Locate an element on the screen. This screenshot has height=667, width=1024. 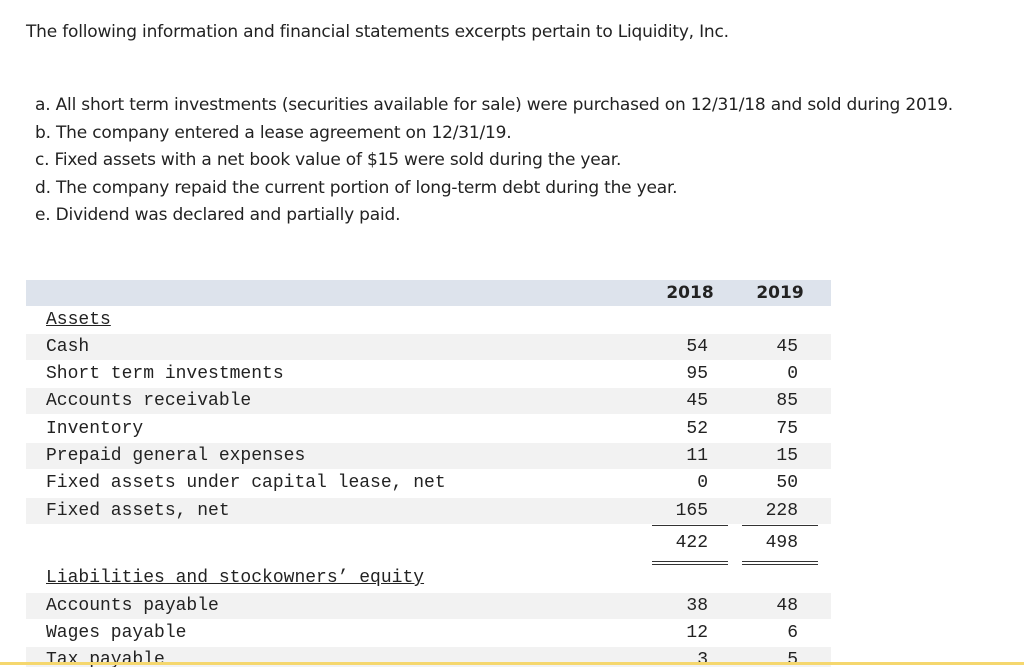
row-label: Inventory is located at coordinates (95, 429).